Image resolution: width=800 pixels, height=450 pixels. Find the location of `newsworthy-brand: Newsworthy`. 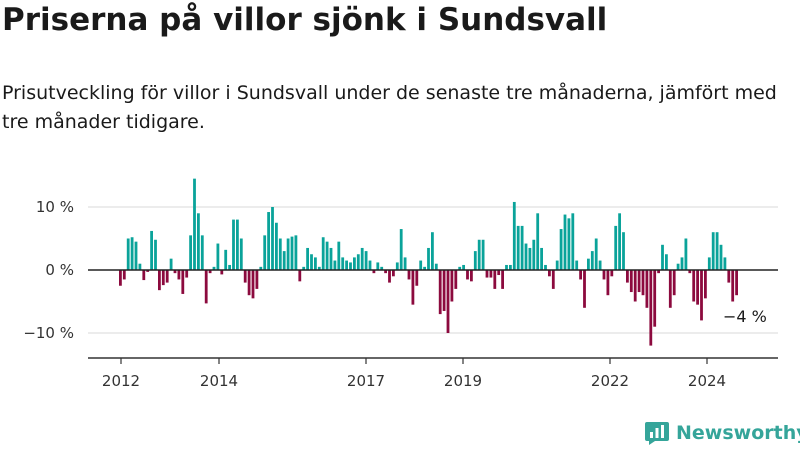

newsworthy-brand: Newsworthy is located at coordinates (722, 433).